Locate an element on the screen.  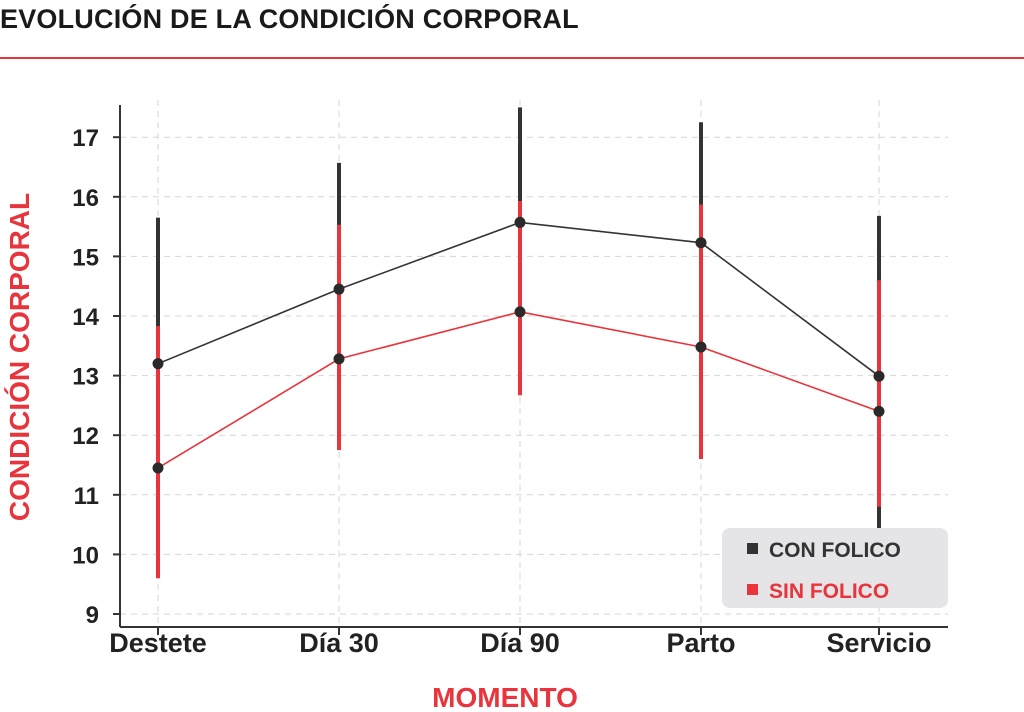
x-tick-label: Destete is located at coordinates (158, 643).